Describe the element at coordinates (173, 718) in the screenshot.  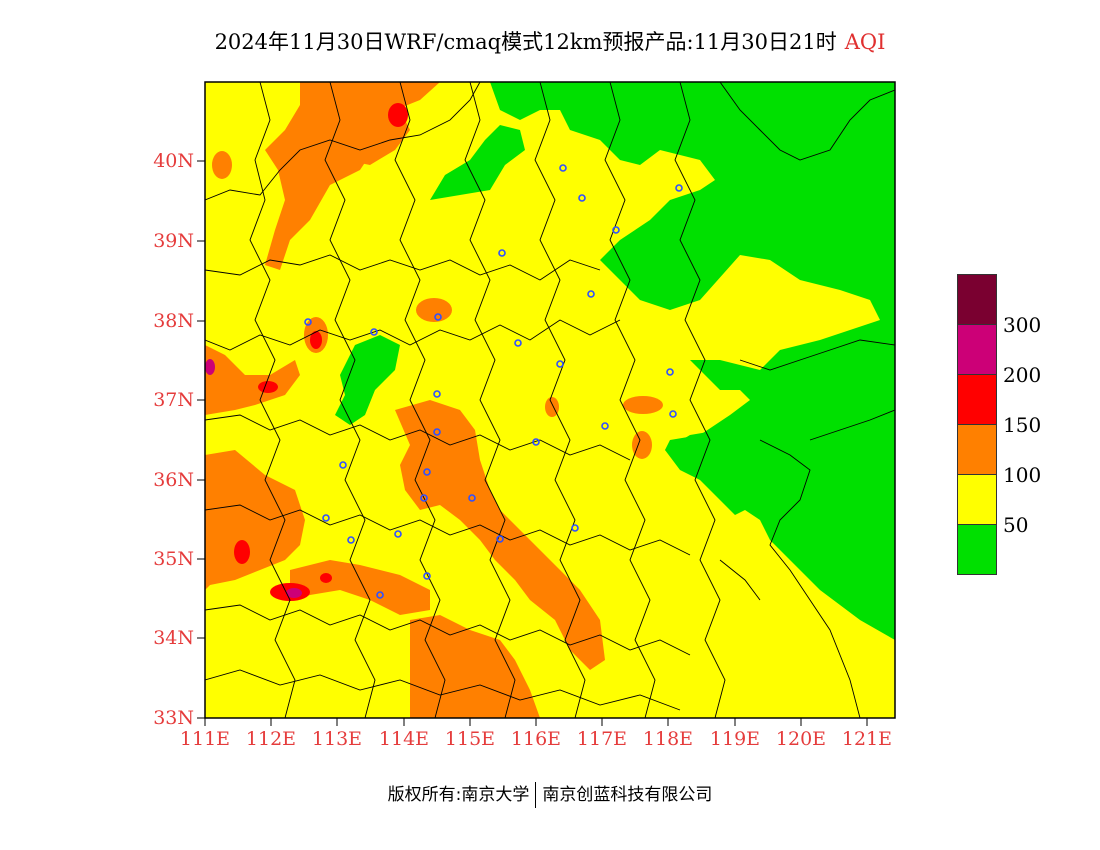
I see `lat-tick-label: 33N` at that location.